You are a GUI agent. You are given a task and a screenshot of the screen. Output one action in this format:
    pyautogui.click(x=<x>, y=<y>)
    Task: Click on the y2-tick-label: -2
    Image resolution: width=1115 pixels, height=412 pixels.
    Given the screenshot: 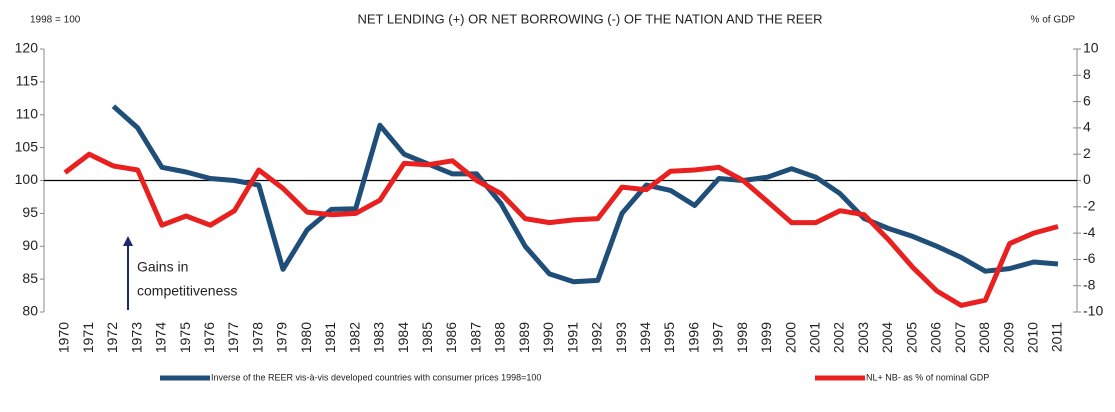 What is the action you would take?
    pyautogui.click(x=1089, y=206)
    